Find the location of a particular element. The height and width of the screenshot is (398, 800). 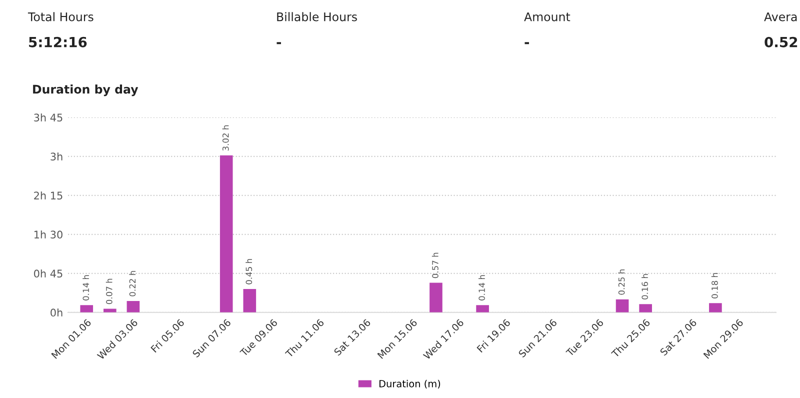

data-label: 0.16 h is located at coordinates (645, 287).